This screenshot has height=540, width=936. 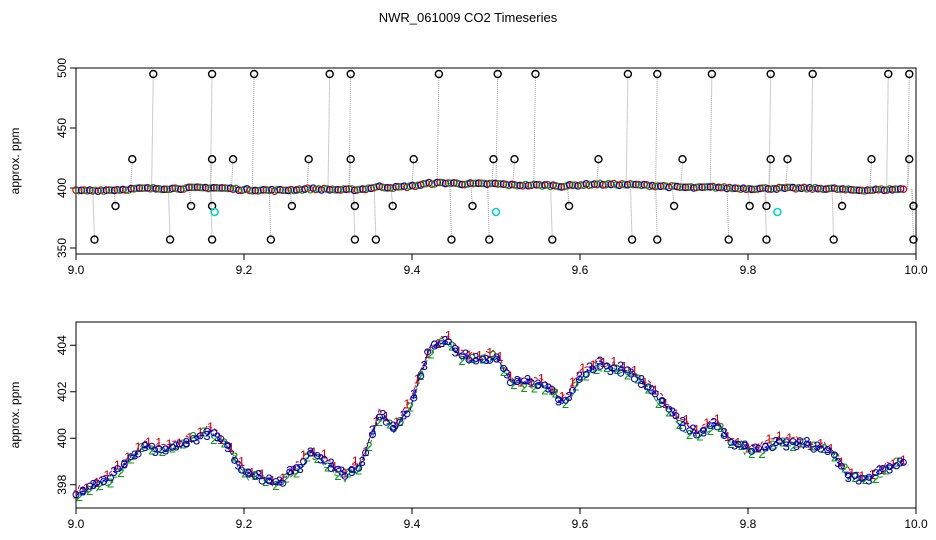 What do you see at coordinates (214, 212) in the screenshot?
I see `cyan-point` at bounding box center [214, 212].